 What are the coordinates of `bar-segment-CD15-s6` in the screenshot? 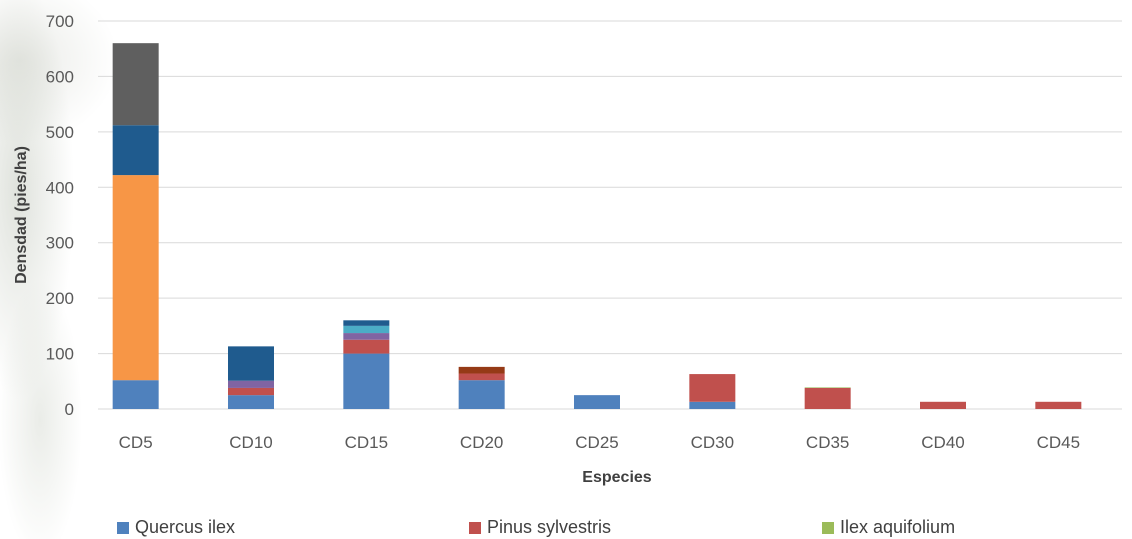 It's located at (366, 323).